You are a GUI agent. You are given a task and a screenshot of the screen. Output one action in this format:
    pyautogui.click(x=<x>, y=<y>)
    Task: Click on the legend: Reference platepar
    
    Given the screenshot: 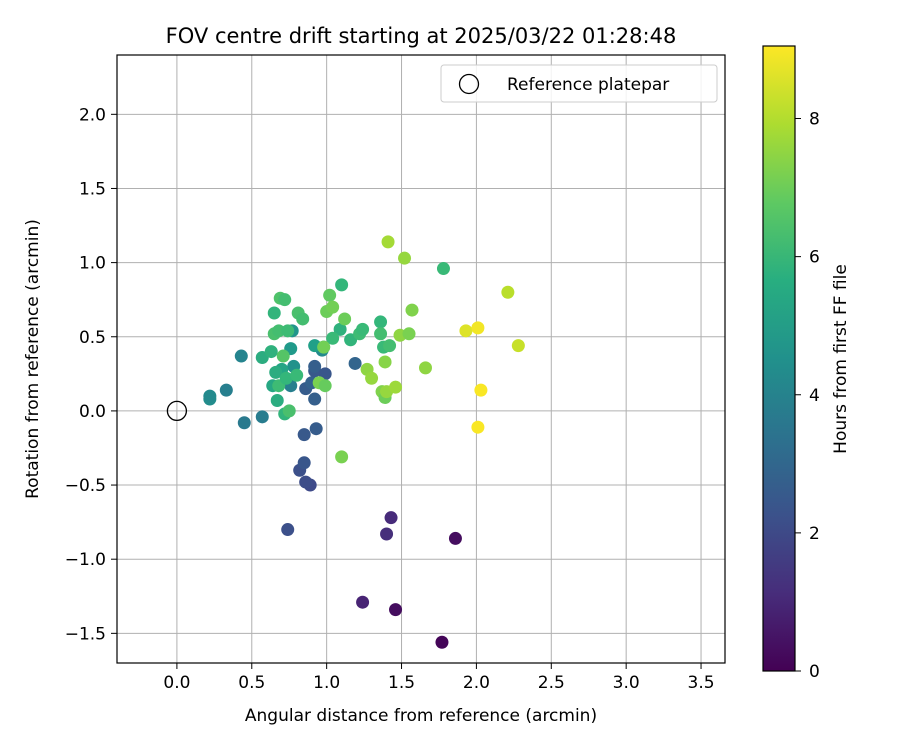 What is the action you would take?
    pyautogui.click(x=579, y=83)
    